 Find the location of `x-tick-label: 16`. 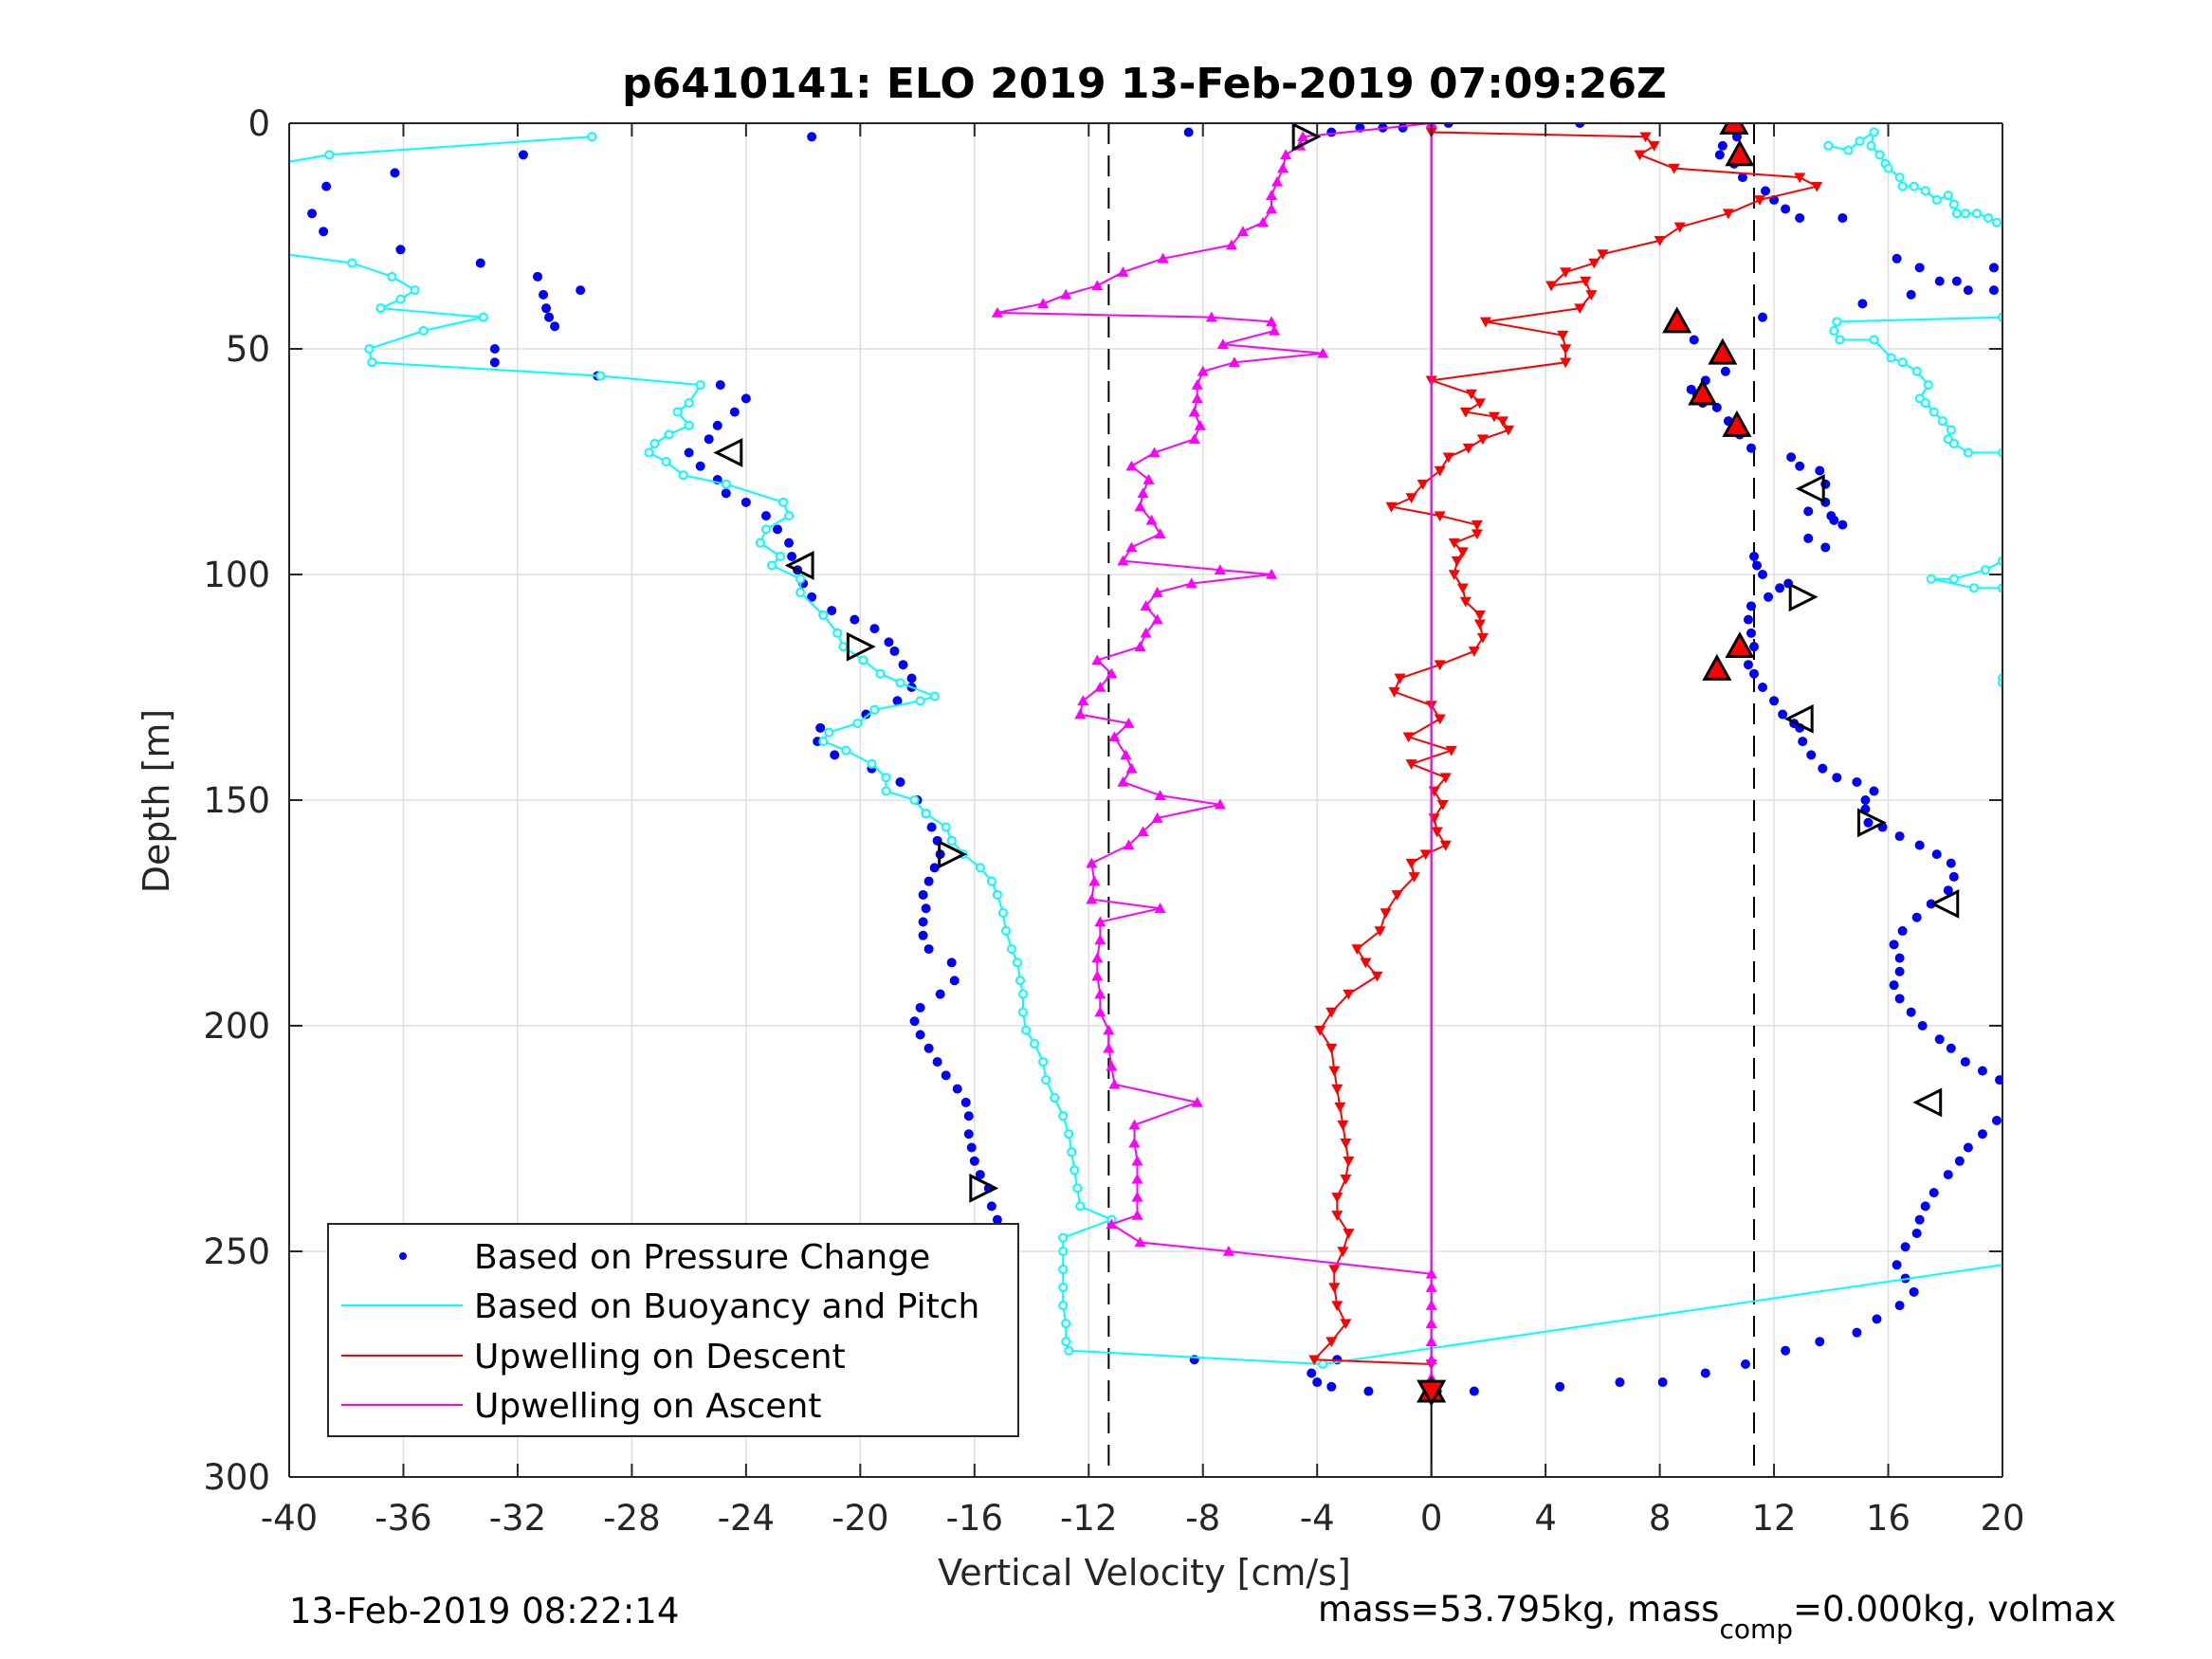

x-tick-label: 16 is located at coordinates (1888, 1518).